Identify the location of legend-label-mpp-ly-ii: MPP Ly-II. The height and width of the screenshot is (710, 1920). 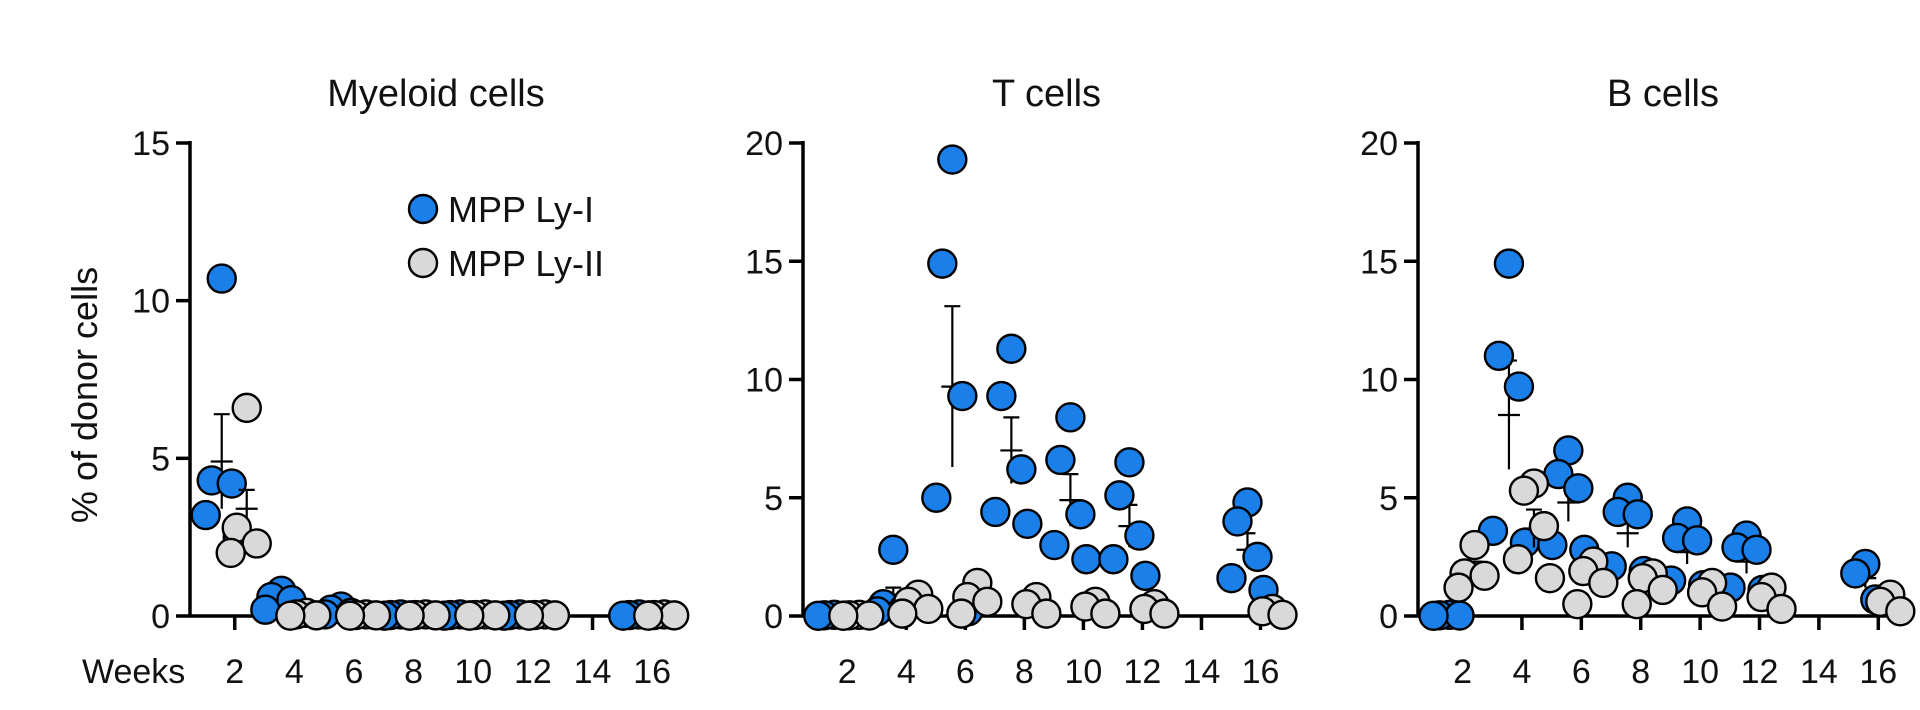
(526, 263).